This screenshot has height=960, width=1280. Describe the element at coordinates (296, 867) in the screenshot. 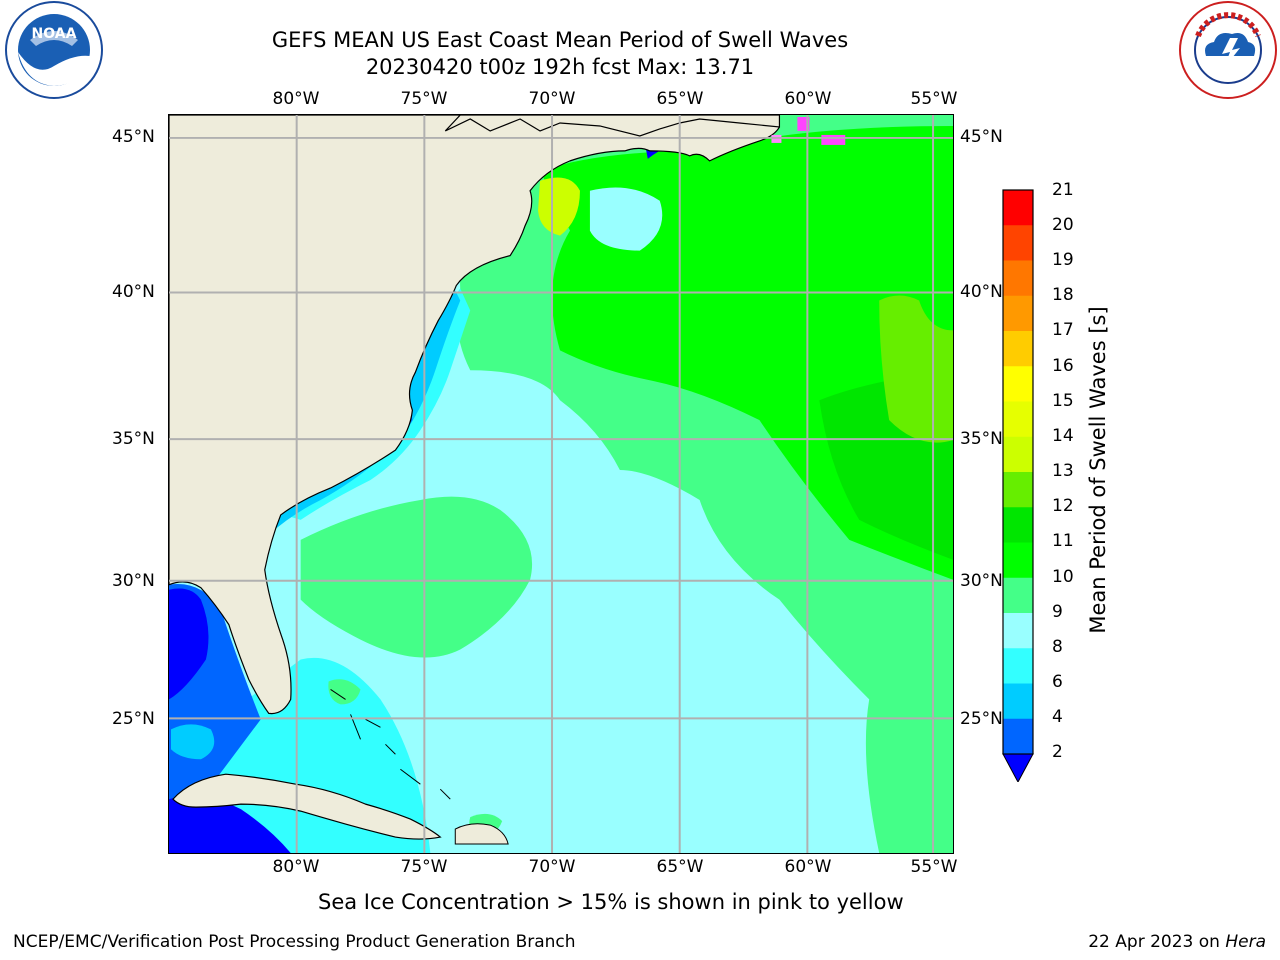

I see `lon-tick-bottom: 80°W` at that location.